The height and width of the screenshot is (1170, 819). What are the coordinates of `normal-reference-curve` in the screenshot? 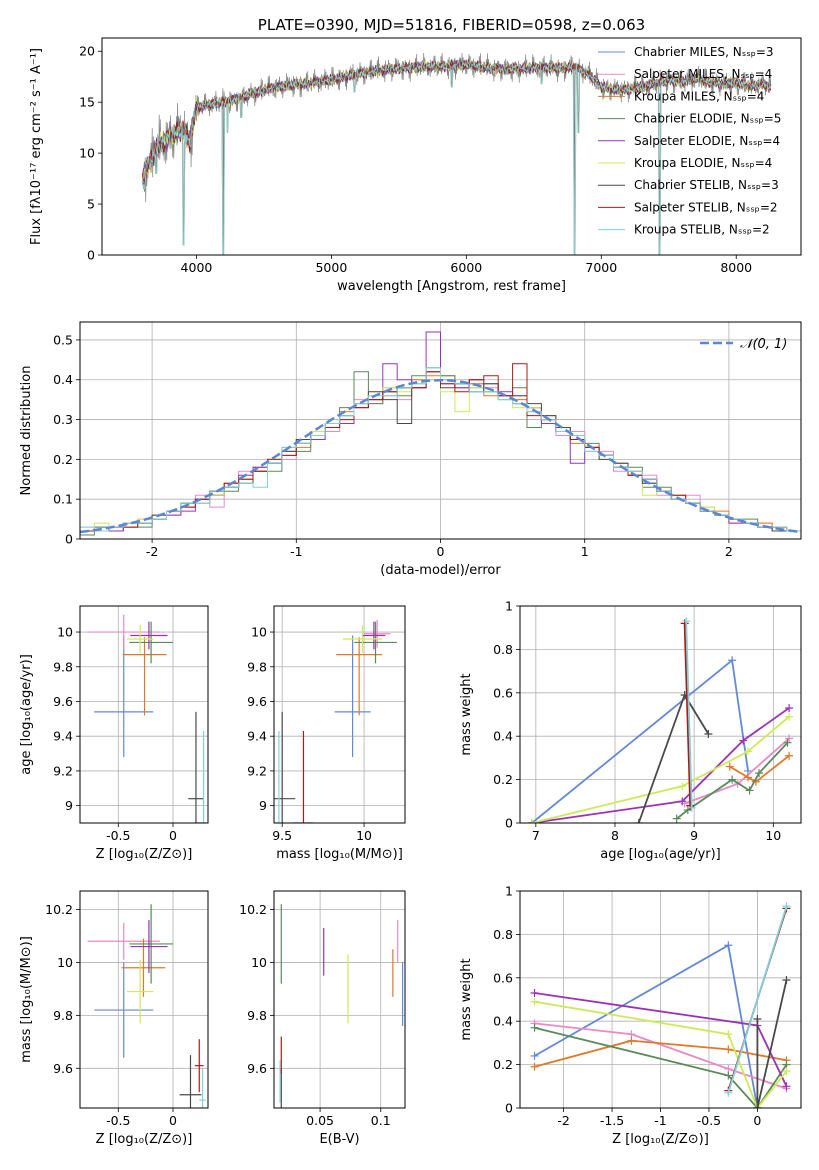 It's located at (440, 456).